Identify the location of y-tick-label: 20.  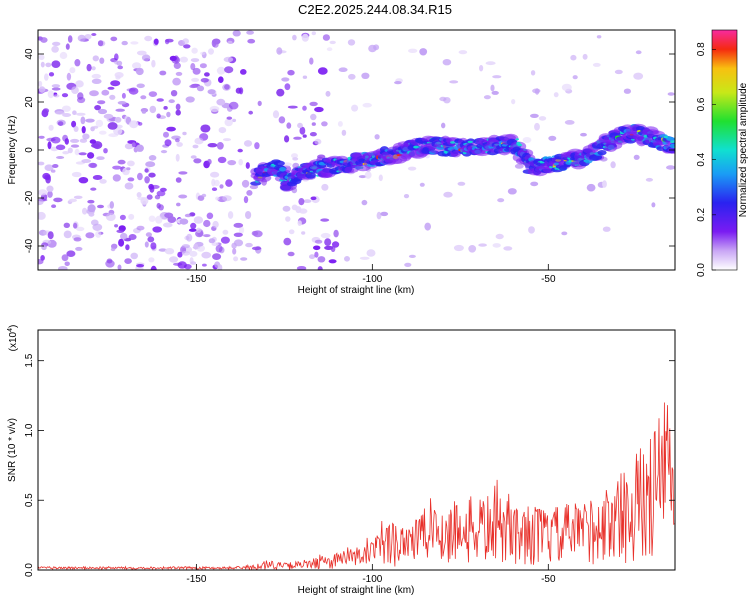
(29, 102).